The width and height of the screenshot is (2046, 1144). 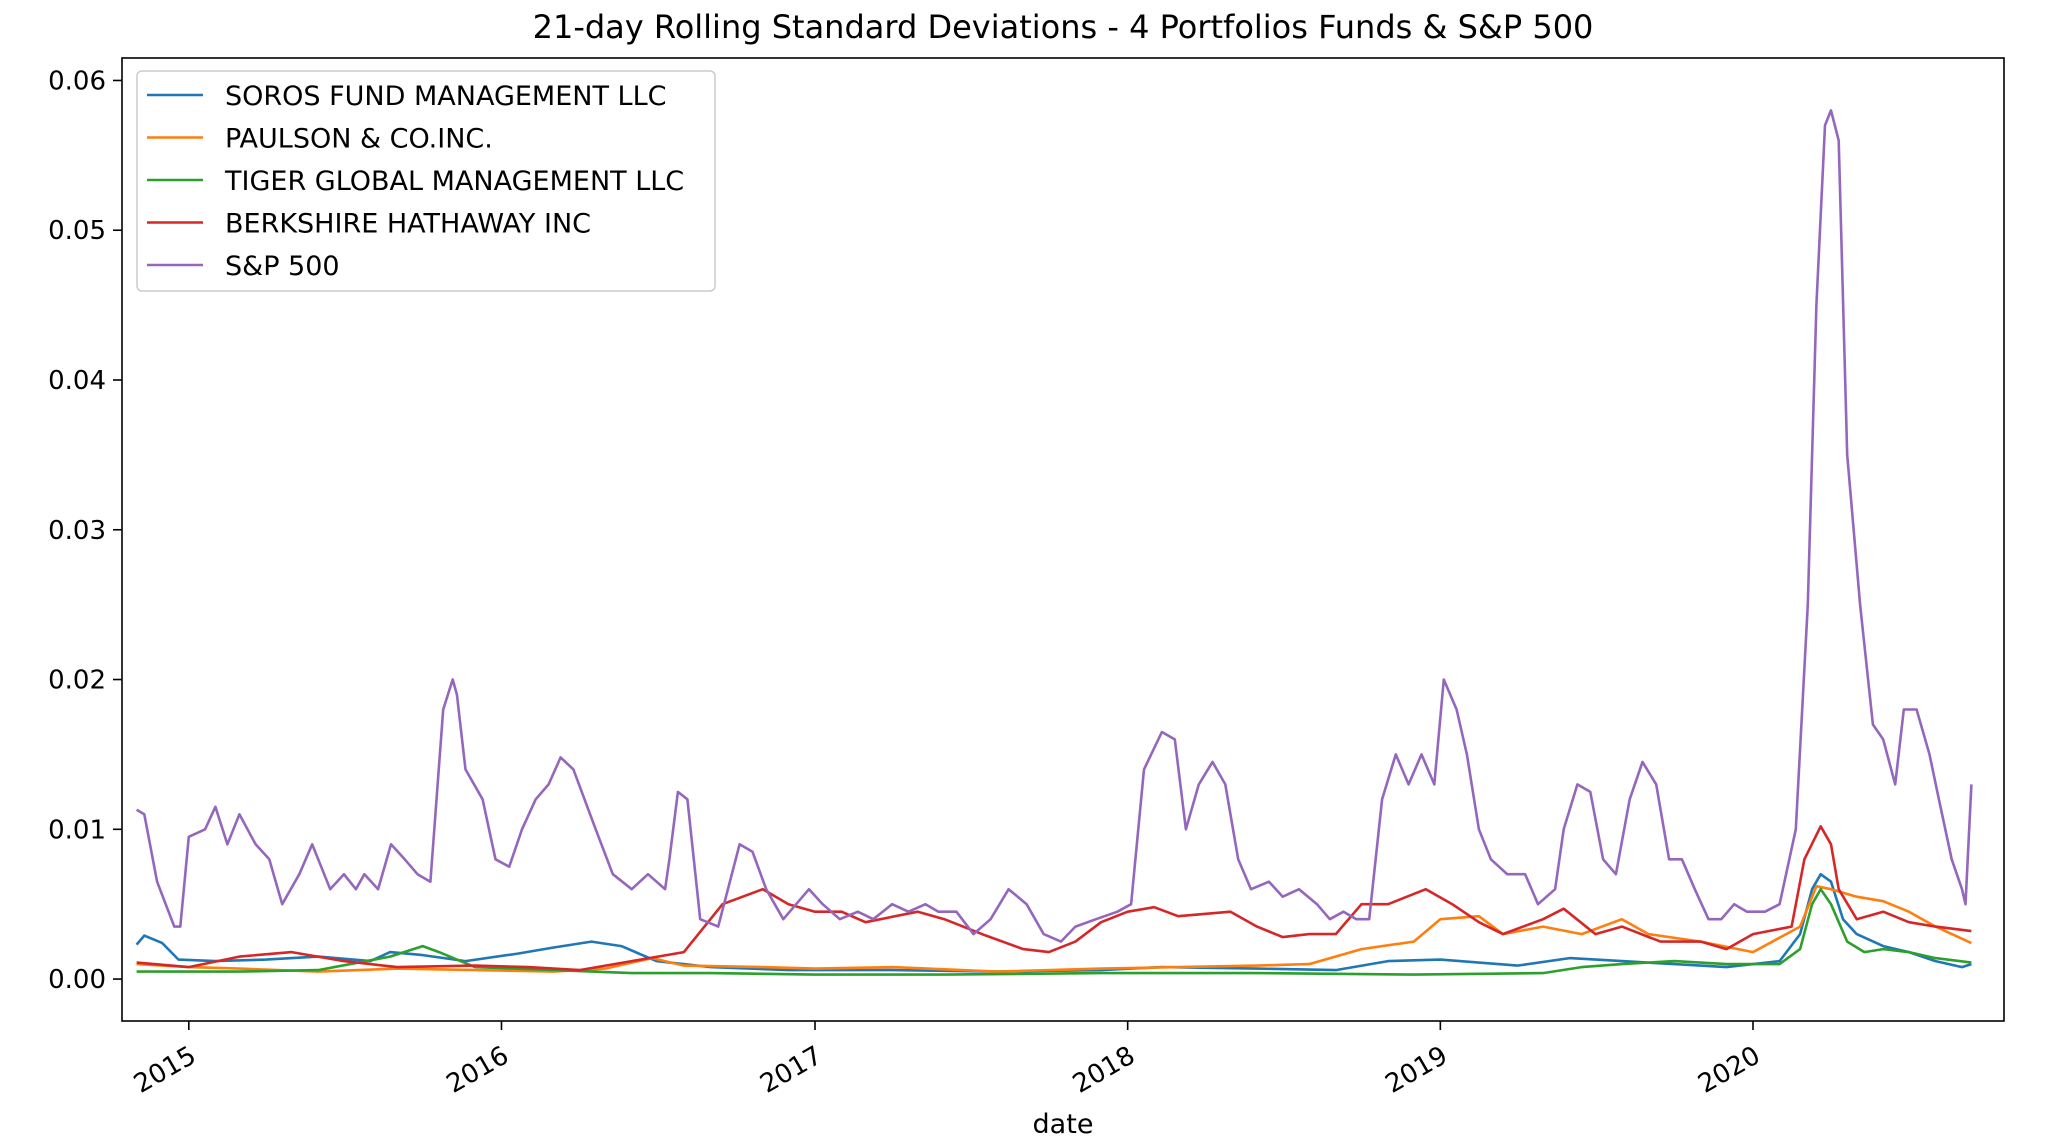 What do you see at coordinates (408, 224) in the screenshot?
I see `legend-label: BERKSHIRE HATHAWAY INC` at bounding box center [408, 224].